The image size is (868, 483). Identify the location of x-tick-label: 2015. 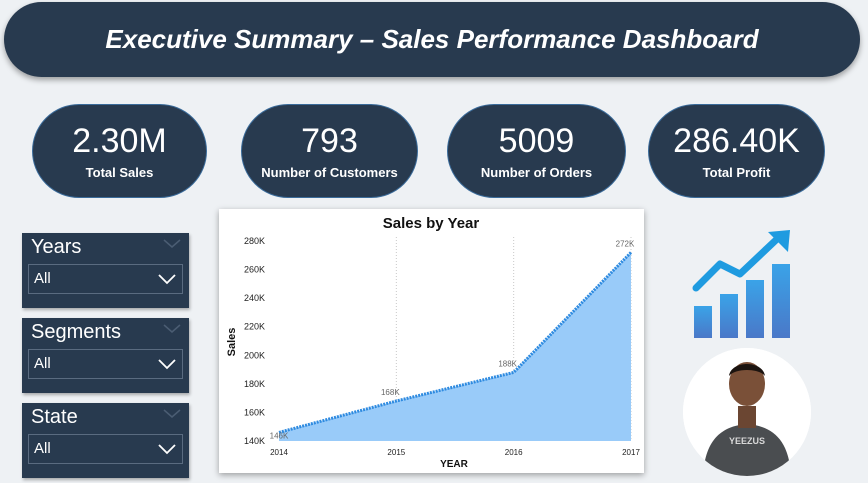
(396, 452).